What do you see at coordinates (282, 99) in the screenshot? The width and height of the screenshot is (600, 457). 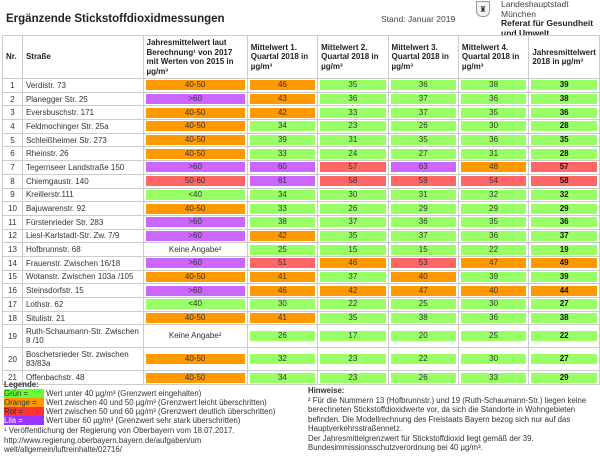 I see `q1-cell-value: 43` at bounding box center [282, 99].